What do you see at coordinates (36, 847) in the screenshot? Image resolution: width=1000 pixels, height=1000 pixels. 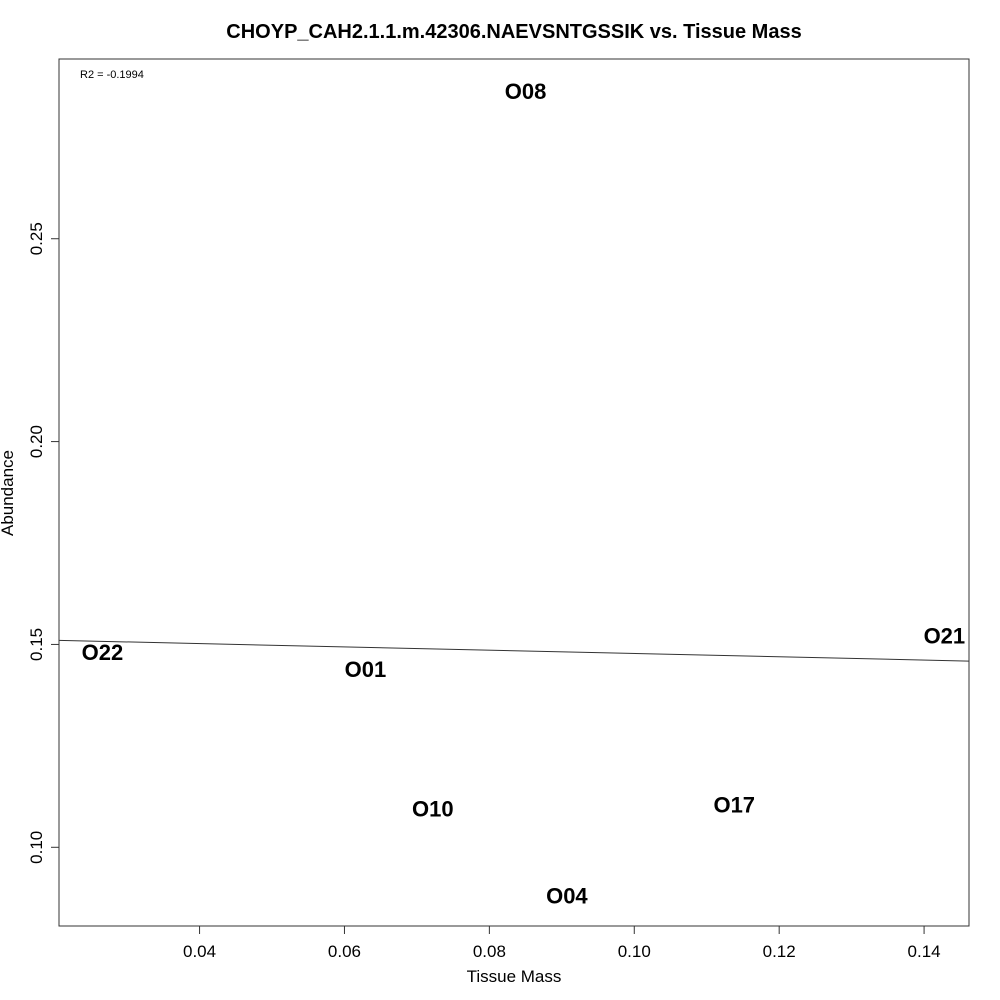 I see `y-tick-label: 0.10` at bounding box center [36, 847].